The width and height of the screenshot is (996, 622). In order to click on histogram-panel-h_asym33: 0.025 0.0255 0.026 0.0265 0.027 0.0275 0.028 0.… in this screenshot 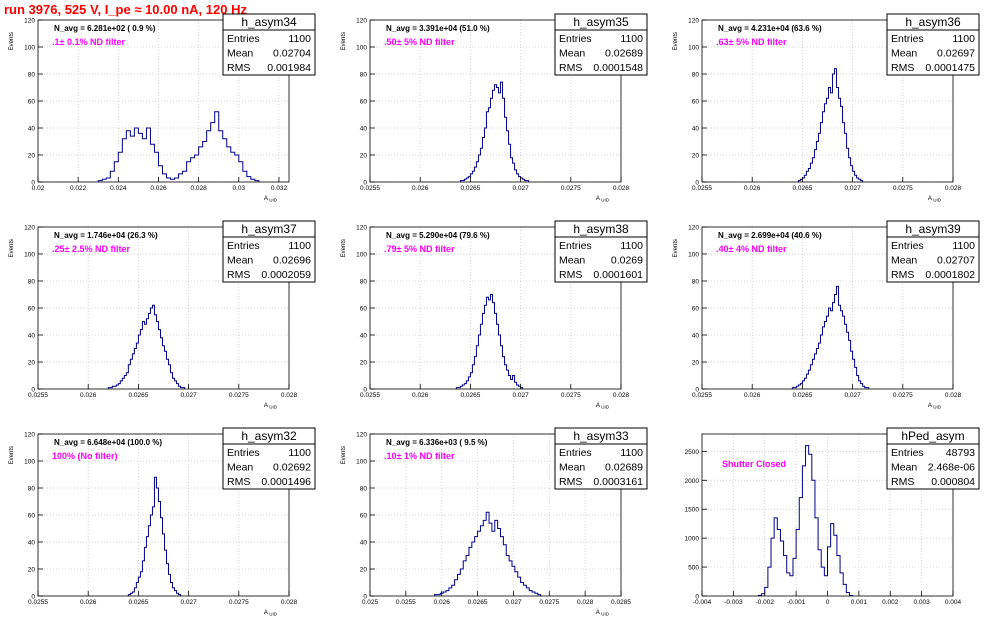, I will do `click(494, 522)`.